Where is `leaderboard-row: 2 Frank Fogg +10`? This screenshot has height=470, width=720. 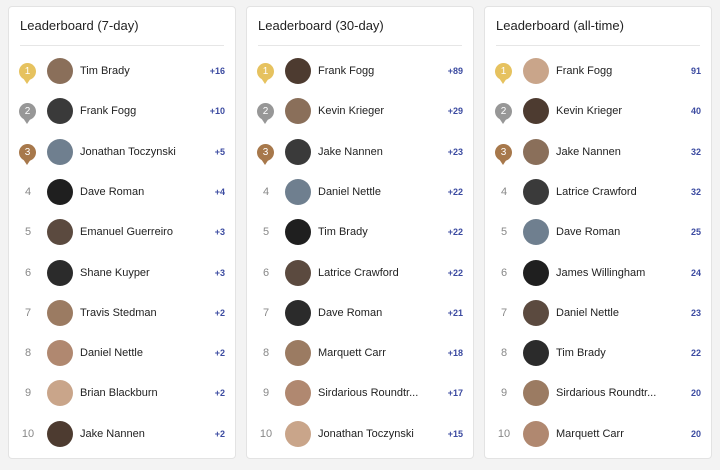
leaderboard-row: 2 Frank Fogg +10 is located at coordinates (122, 112).